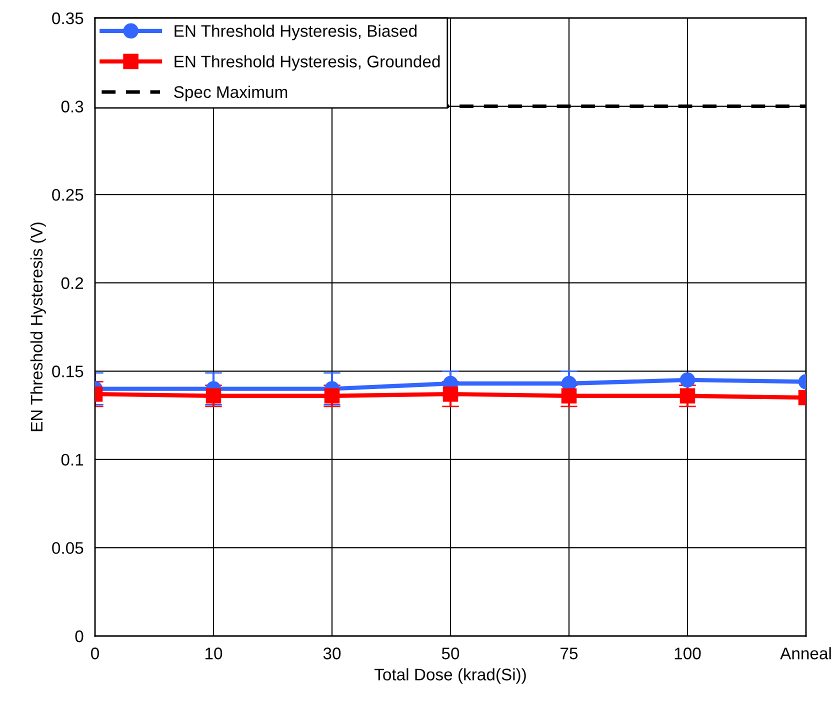 Image resolution: width=838 pixels, height=704 pixels. What do you see at coordinates (72, 460) in the screenshot?
I see `y-tick-label: 0.1` at bounding box center [72, 460].